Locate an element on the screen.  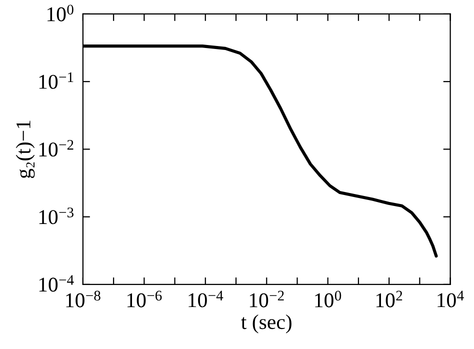
y-tick-label: 10$^{−2}$ is located at coordinates (56, 148).